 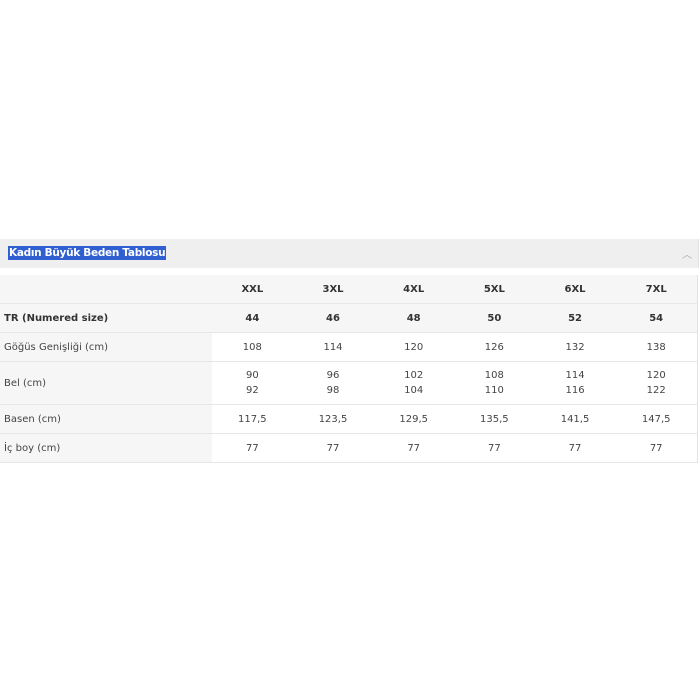 I want to click on column-header: 7XL, so click(x=656, y=289).